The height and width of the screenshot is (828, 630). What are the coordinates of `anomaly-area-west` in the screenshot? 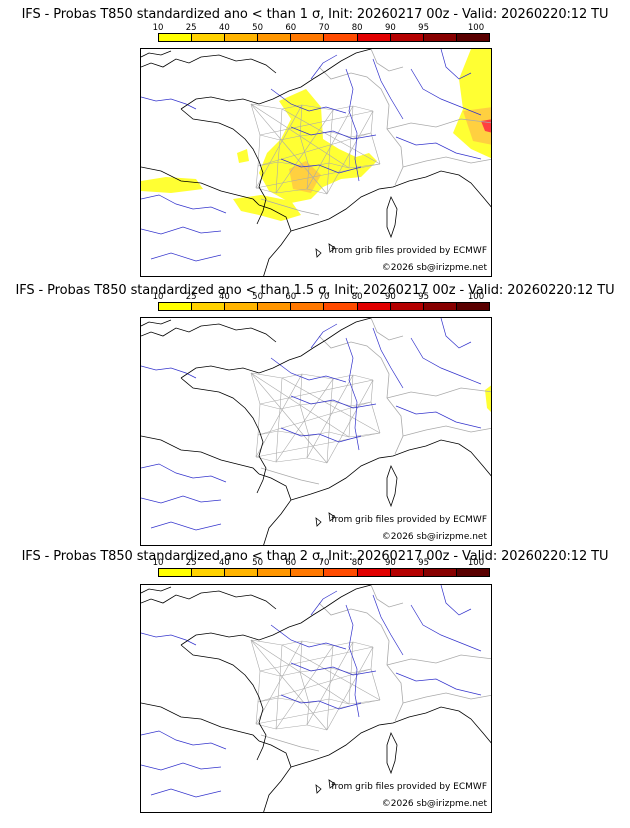 It's located at (243, 156).